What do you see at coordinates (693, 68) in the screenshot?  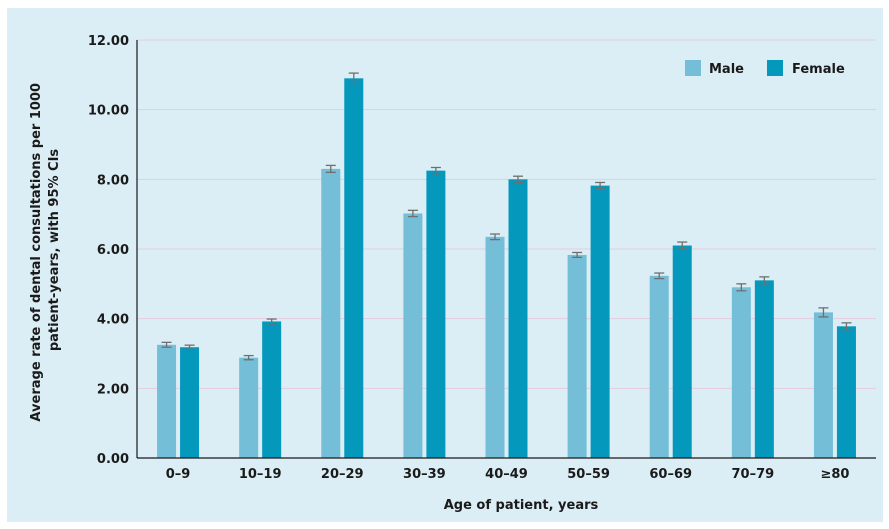 I see `legend-swatch-male` at bounding box center [693, 68].